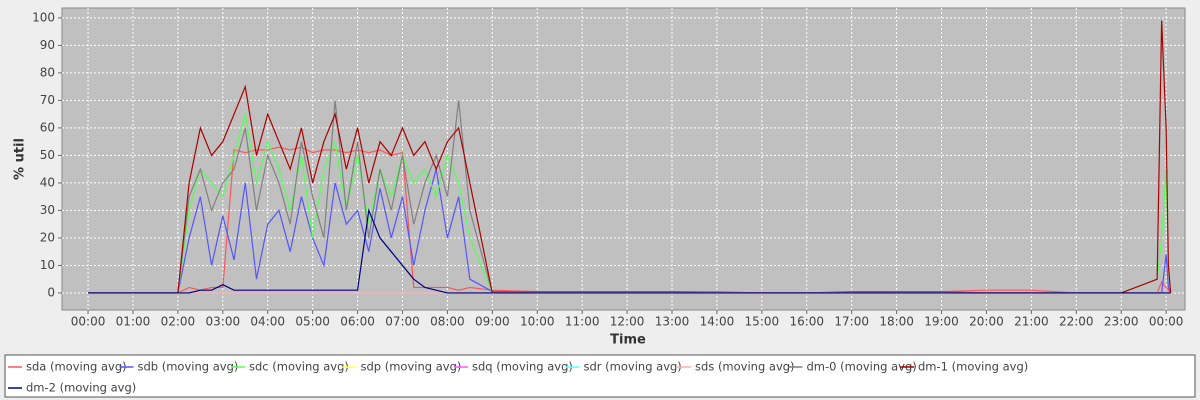 This screenshot has height=400, width=1200. Describe the element at coordinates (1031, 322) in the screenshot. I see `x-tick-label: 21:00` at that location.